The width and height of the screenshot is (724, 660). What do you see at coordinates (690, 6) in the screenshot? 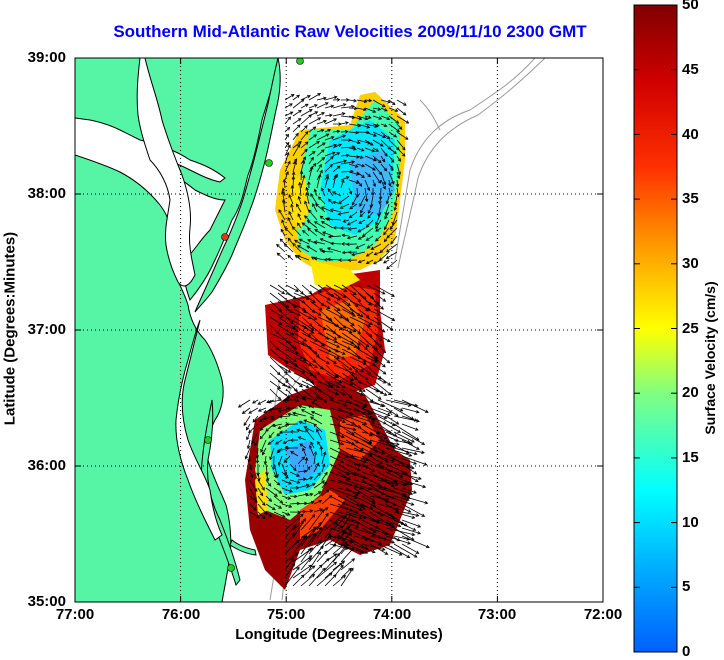
I see `colorbar-tick-label: 50` at bounding box center [690, 6].